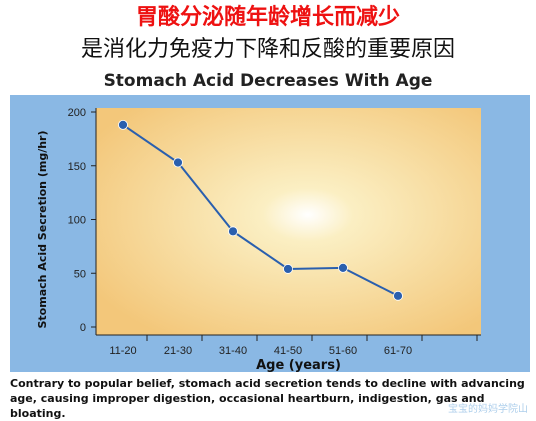 The image size is (536, 421). I want to click on y-tick-label: 150, so click(77, 167).